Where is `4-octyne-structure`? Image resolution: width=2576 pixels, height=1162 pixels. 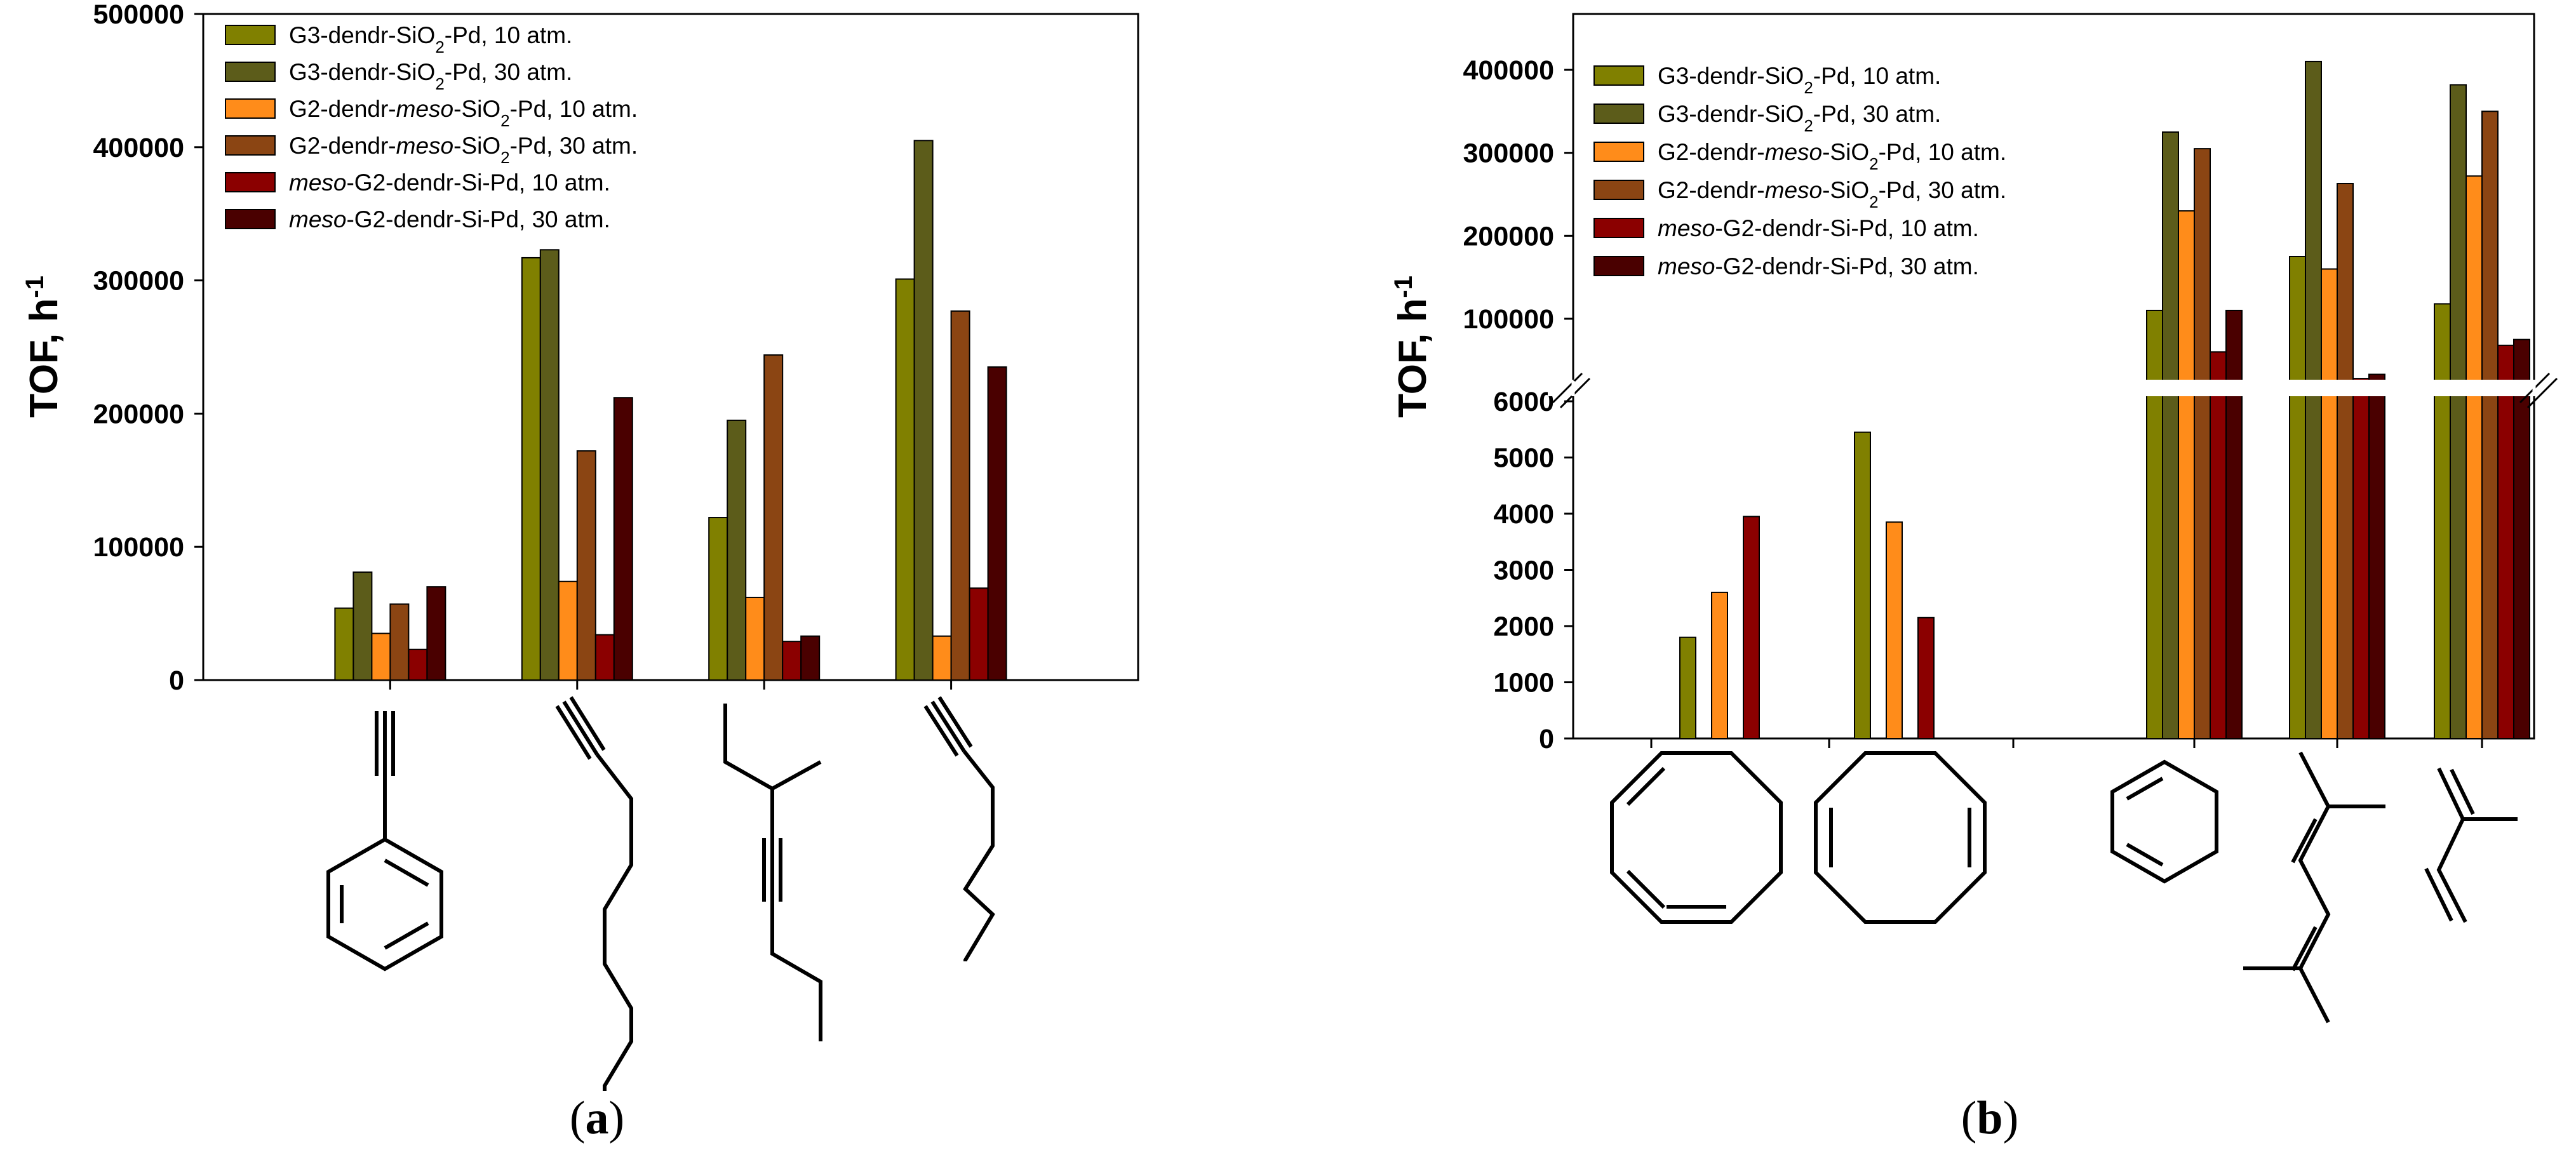 4-octyne-structure is located at coordinates (772, 872).